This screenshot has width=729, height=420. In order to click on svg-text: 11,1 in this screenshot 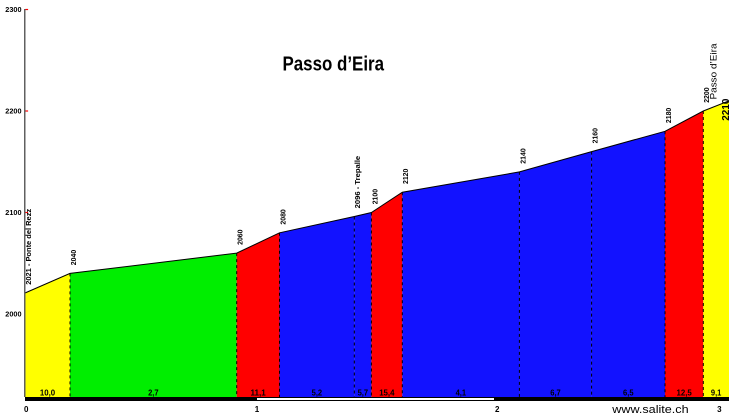, I will do `click(258, 393)`.